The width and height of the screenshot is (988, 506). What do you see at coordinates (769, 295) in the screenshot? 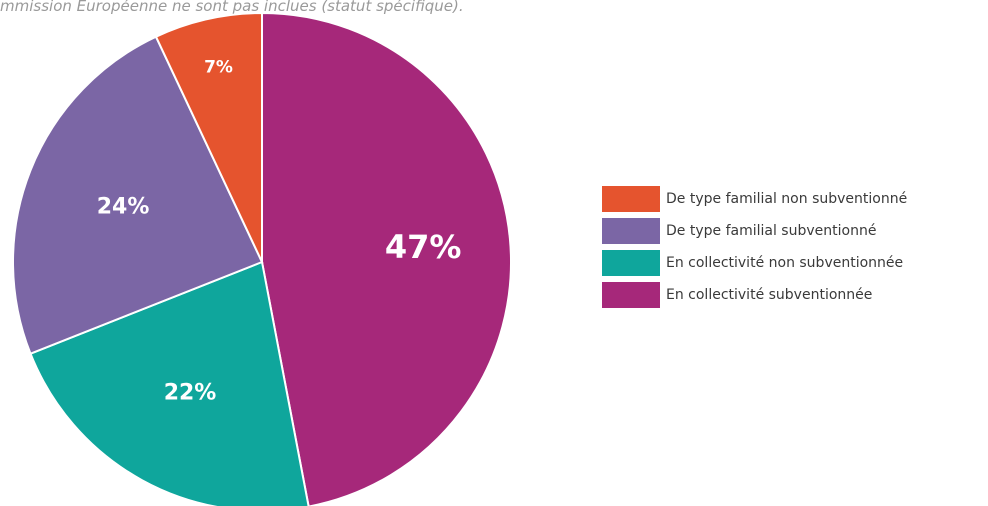
I see `legend-label: En collectivité subventionnée` at bounding box center [769, 295].